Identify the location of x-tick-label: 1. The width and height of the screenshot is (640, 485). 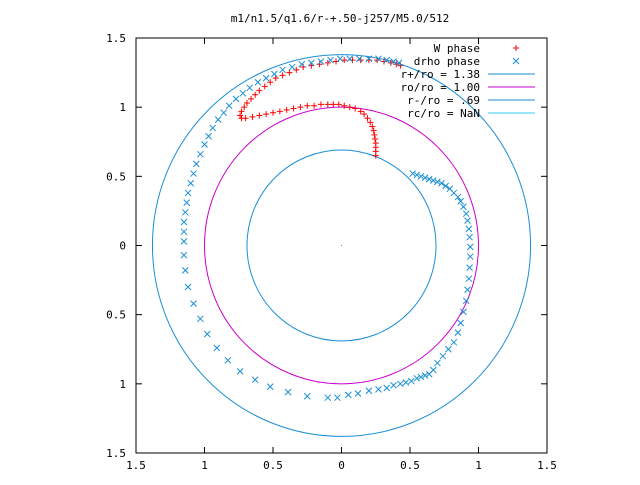
(478, 465).